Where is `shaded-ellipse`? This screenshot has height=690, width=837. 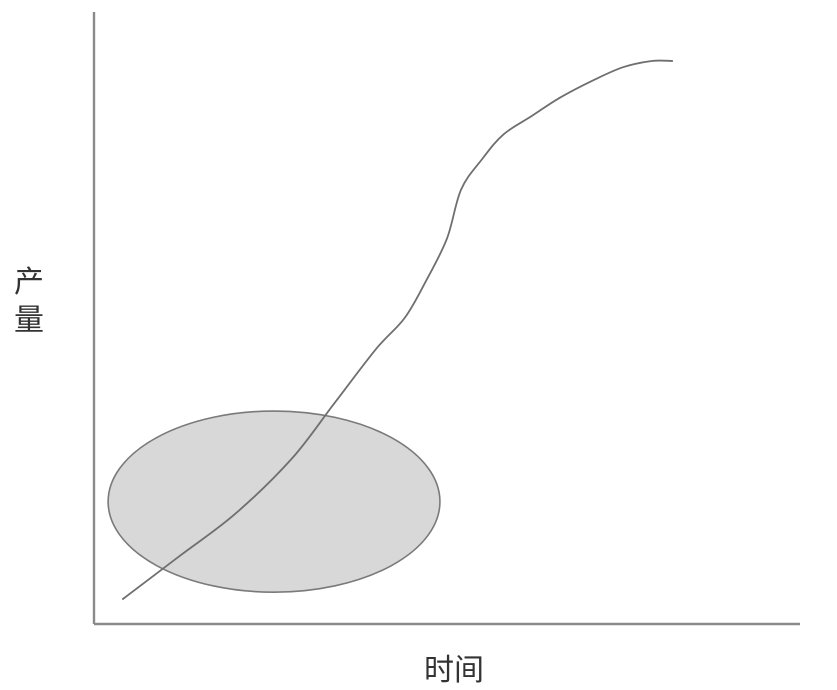 shaded-ellipse is located at coordinates (274, 501).